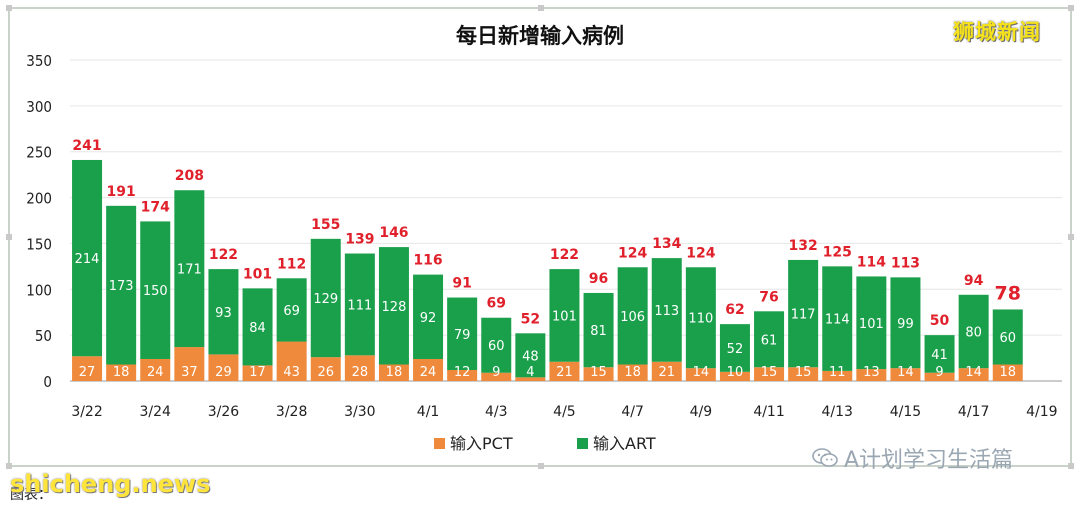 This screenshot has height=505, width=1080. Describe the element at coordinates (912, 458) in the screenshot. I see `wechat-account: A计划学习生活篇` at that location.